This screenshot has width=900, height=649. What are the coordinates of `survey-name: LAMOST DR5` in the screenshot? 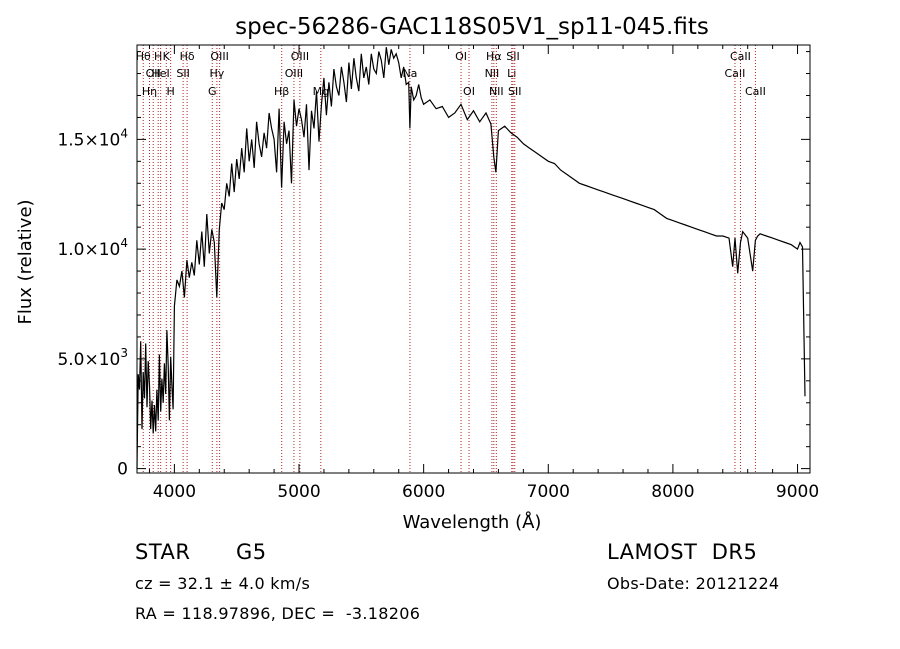 It's located at (682, 552).